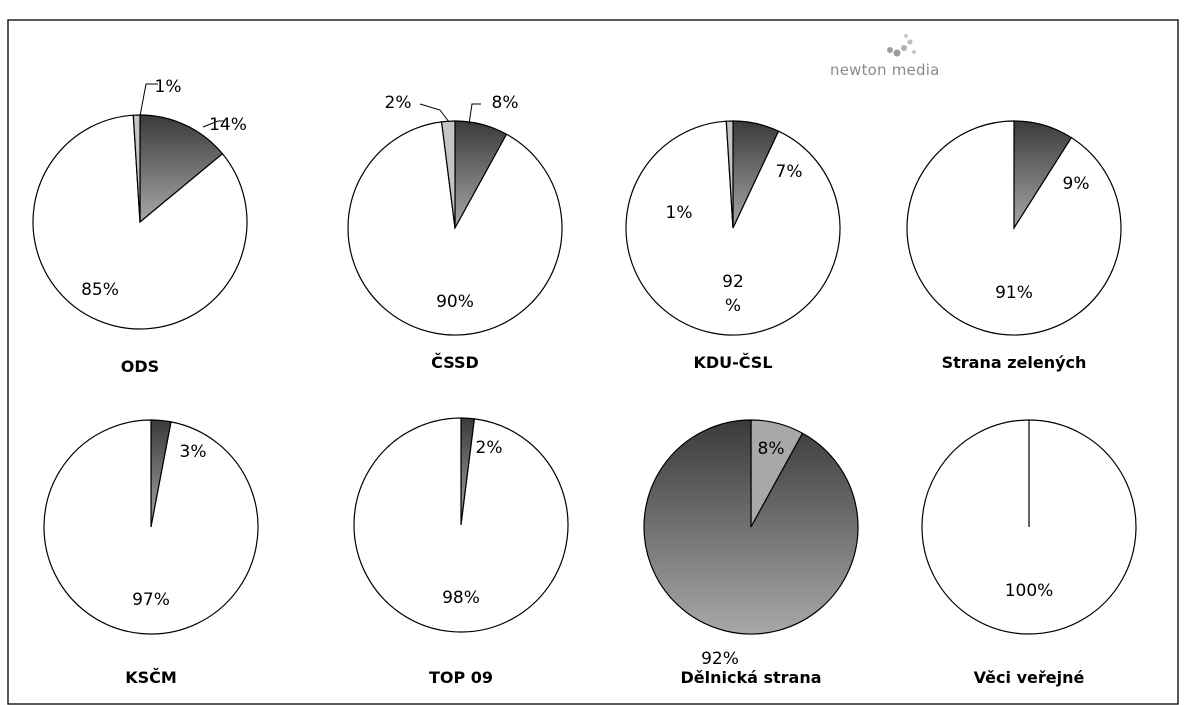  I want to click on newton-media-logo: newton media, so click(884, 56).